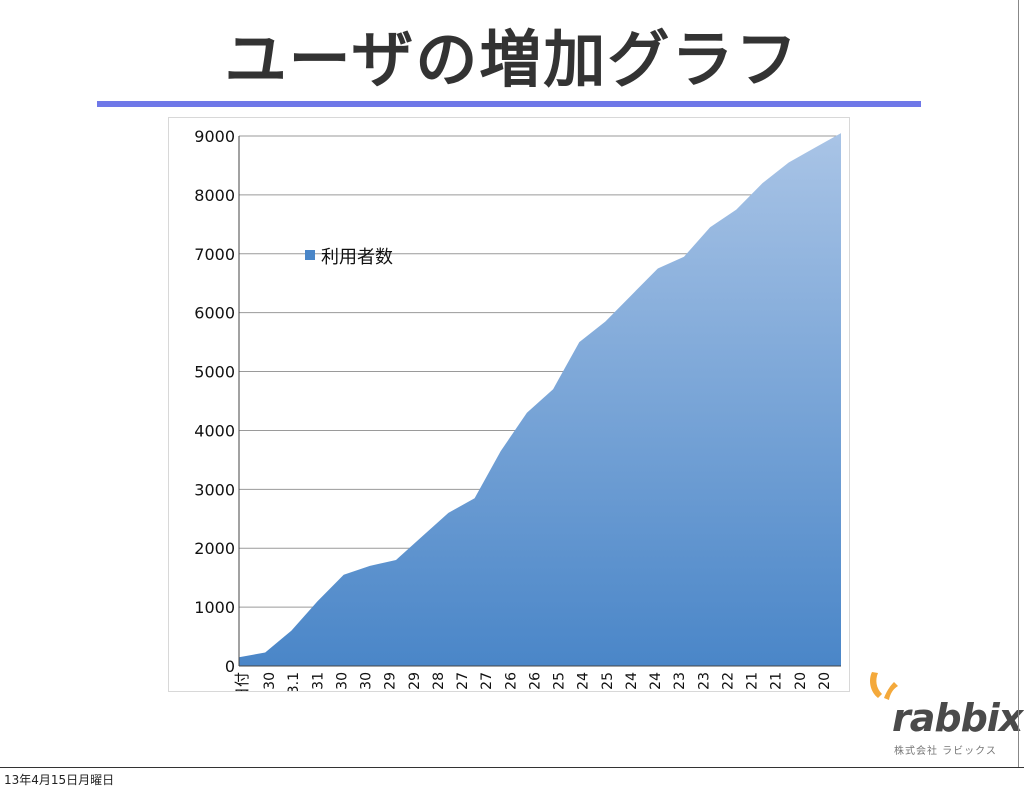  Describe the element at coordinates (439, 681) in the screenshot. I see `x-tick-label: 2011.8.28` at that location.